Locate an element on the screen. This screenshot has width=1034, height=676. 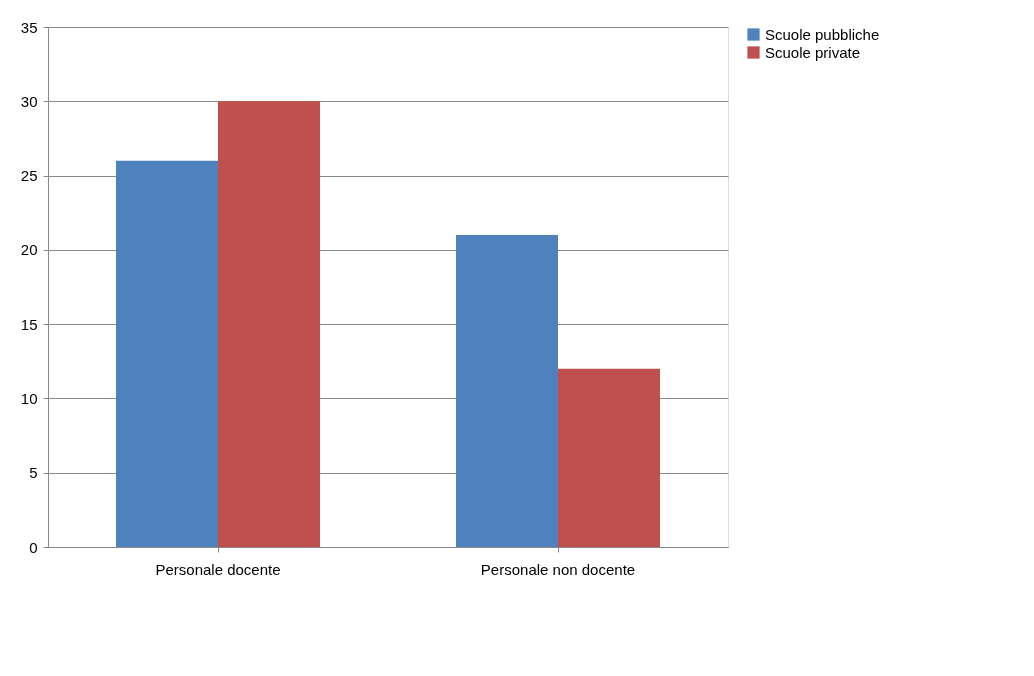
y-tick-label: 5 is located at coordinates (33, 473).